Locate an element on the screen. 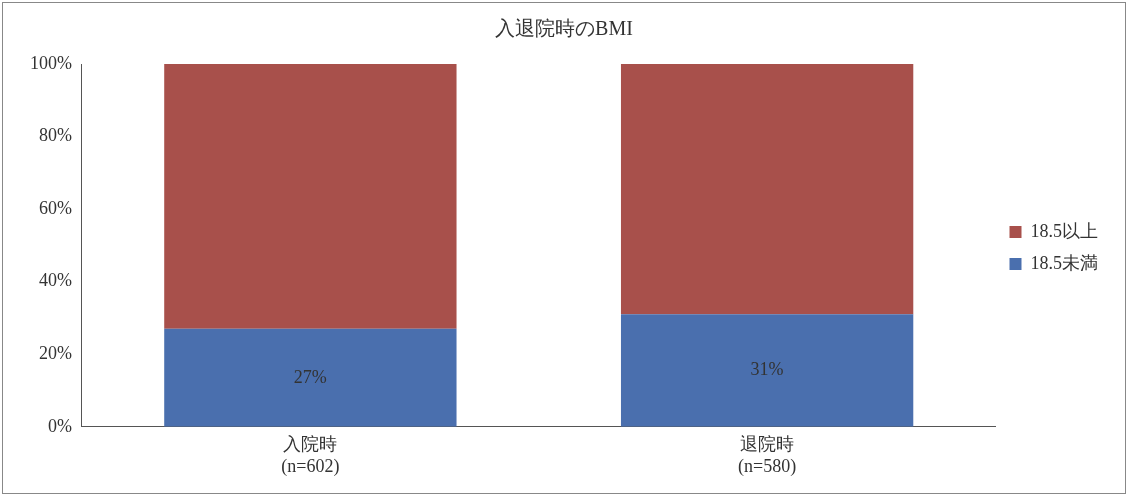 The image size is (1128, 496). x-tick-label: 入院時 (n=602) is located at coordinates (310, 455).